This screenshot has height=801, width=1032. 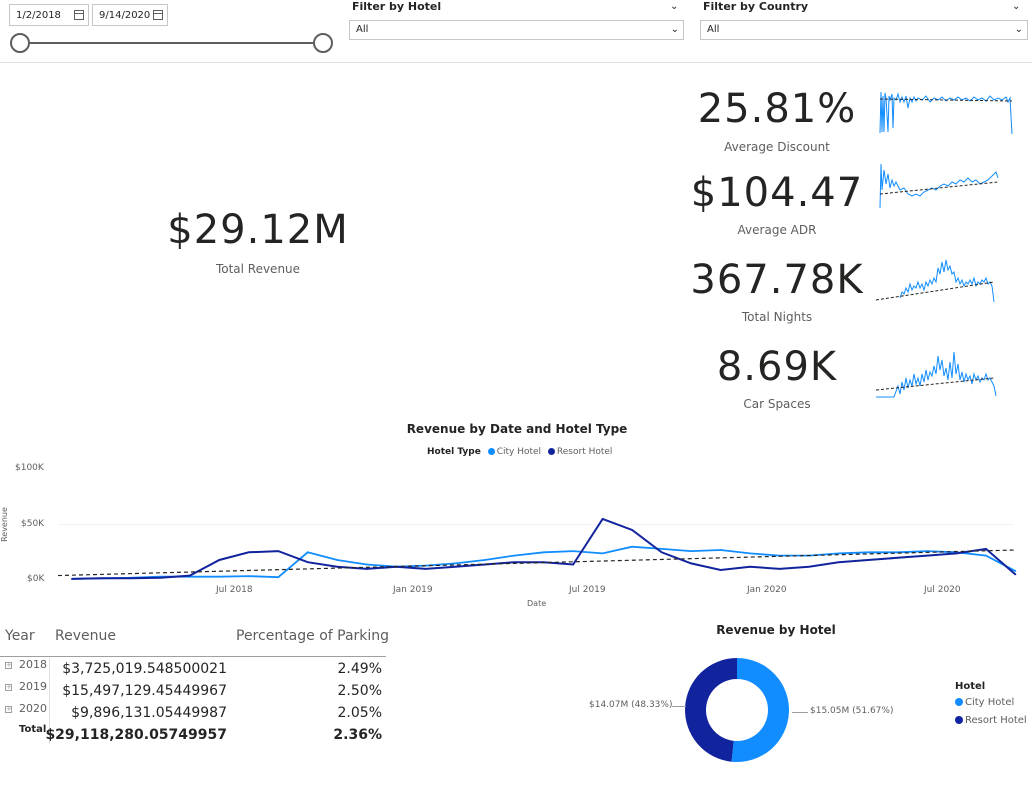 I want to click on legend-item-city: City Hotel, so click(x=991, y=702).